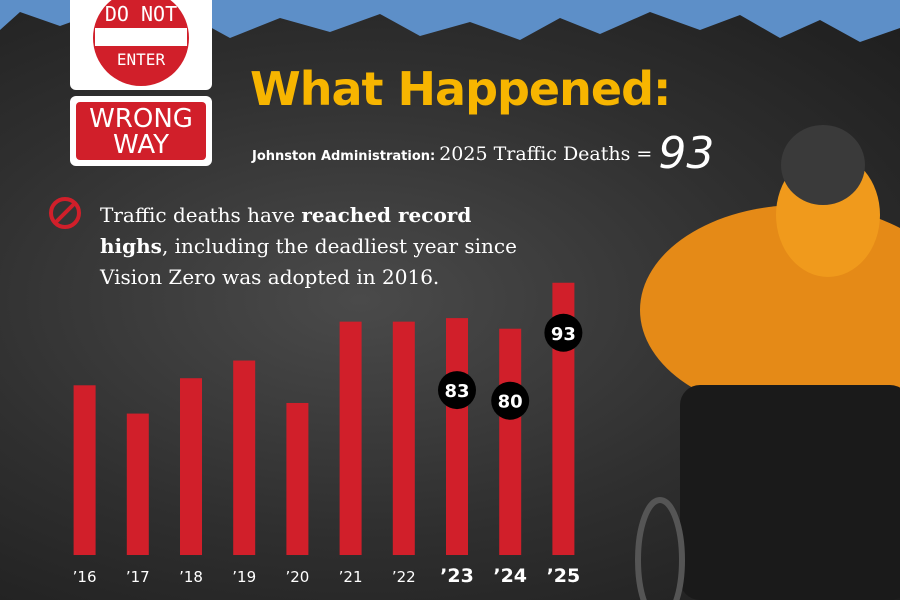 The image size is (900, 600). What do you see at coordinates (201, 215) in the screenshot?
I see `note-text: Traffic deaths have` at bounding box center [201, 215].